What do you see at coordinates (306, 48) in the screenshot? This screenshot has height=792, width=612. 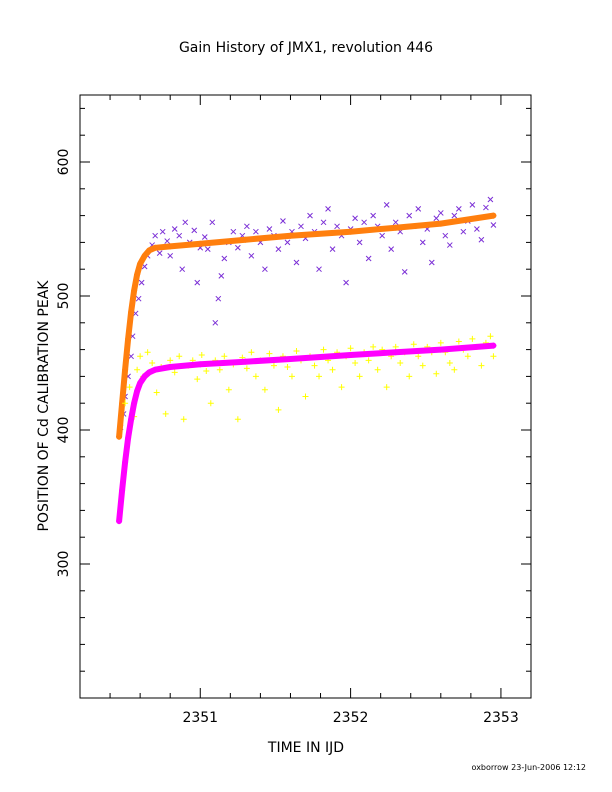 I see `chart-title: Gain History of JMX1, revolution 446` at bounding box center [306, 48].